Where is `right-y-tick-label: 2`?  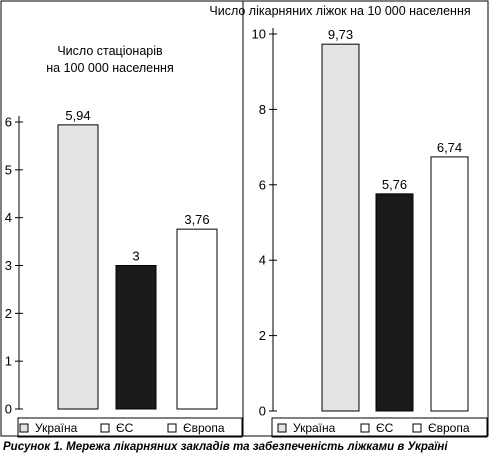
right-y-tick-label: 2 is located at coordinates (262, 335).